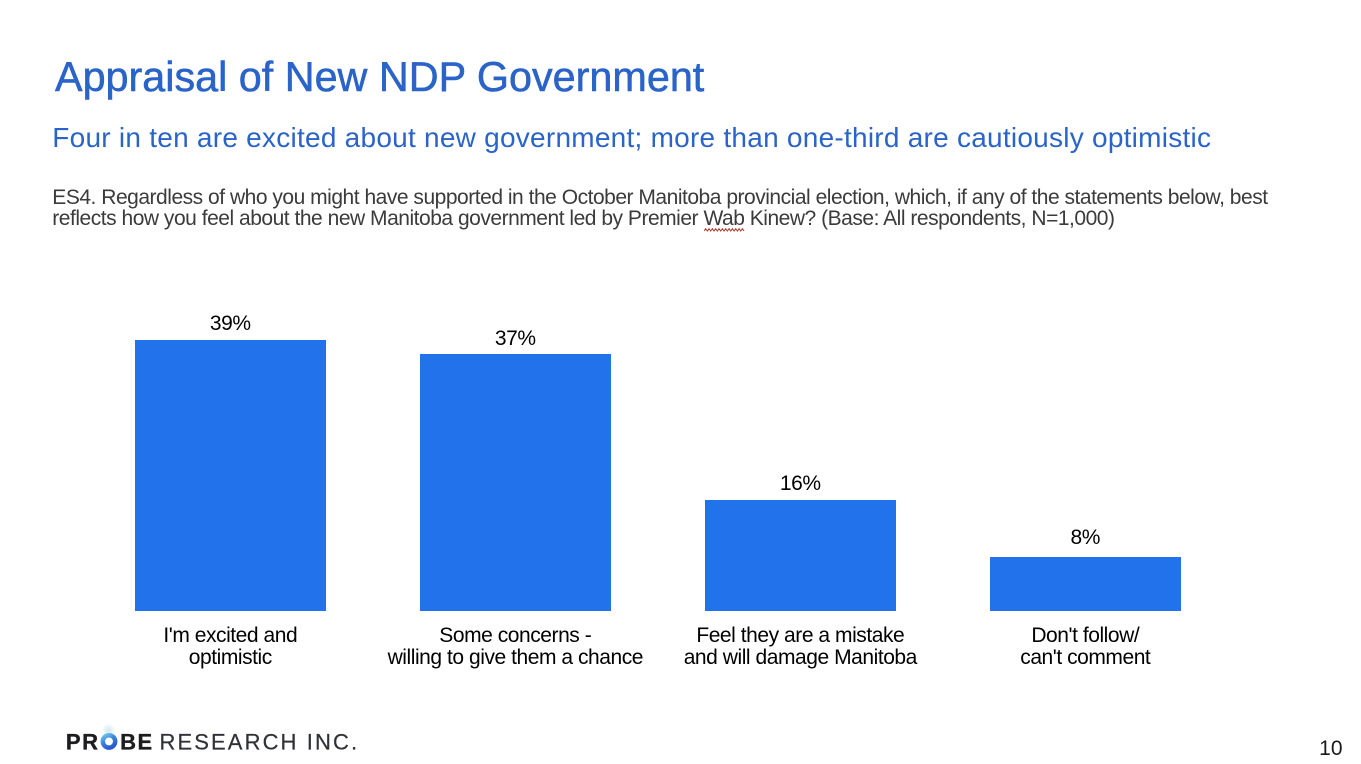 The height and width of the screenshot is (764, 1361). What do you see at coordinates (83, 741) in the screenshot?
I see `svg-text: PR` at bounding box center [83, 741].